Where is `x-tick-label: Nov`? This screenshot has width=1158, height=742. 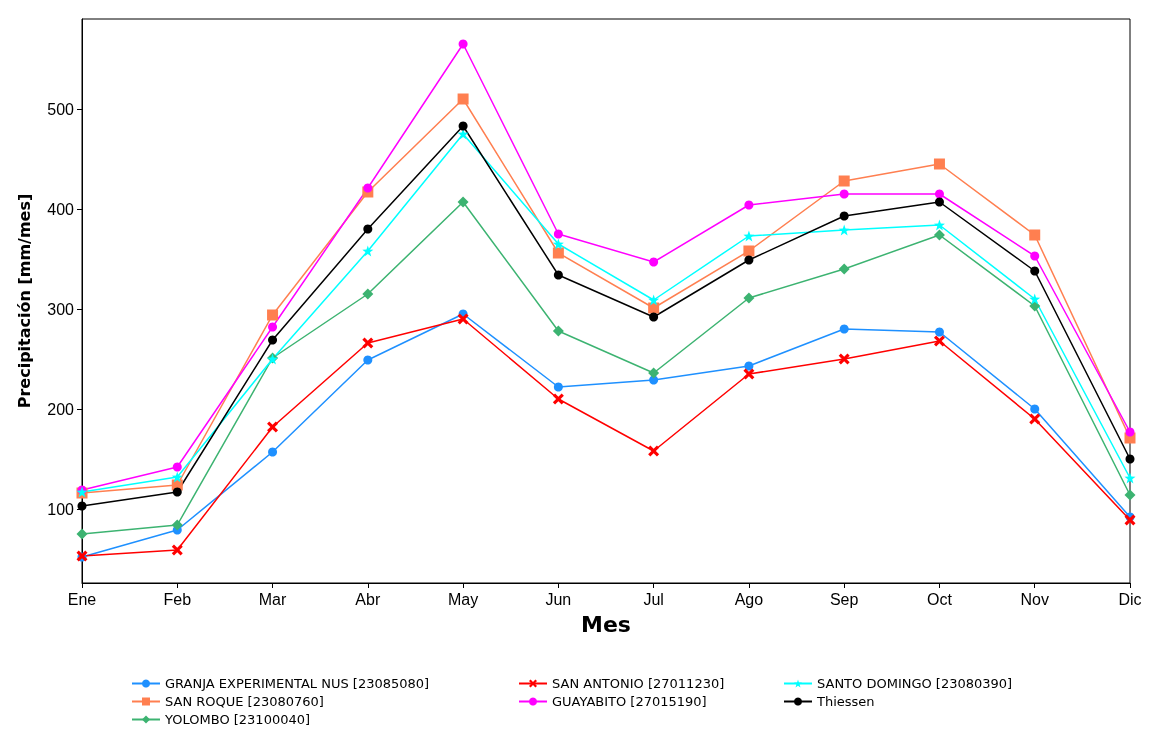
x-tick-label: Nov is located at coordinates (1034, 599).